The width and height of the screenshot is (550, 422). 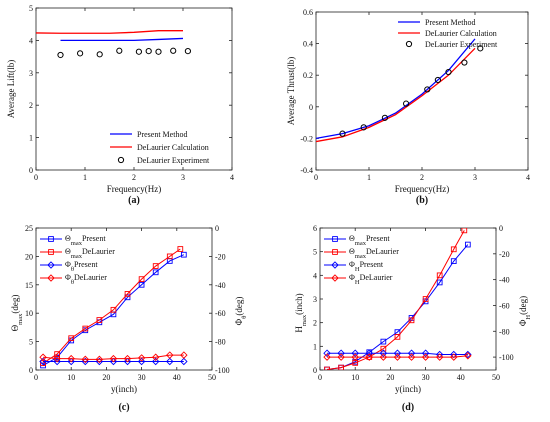 I want to click on legend-label-c-0-rest: Present, so click(x=94, y=238).